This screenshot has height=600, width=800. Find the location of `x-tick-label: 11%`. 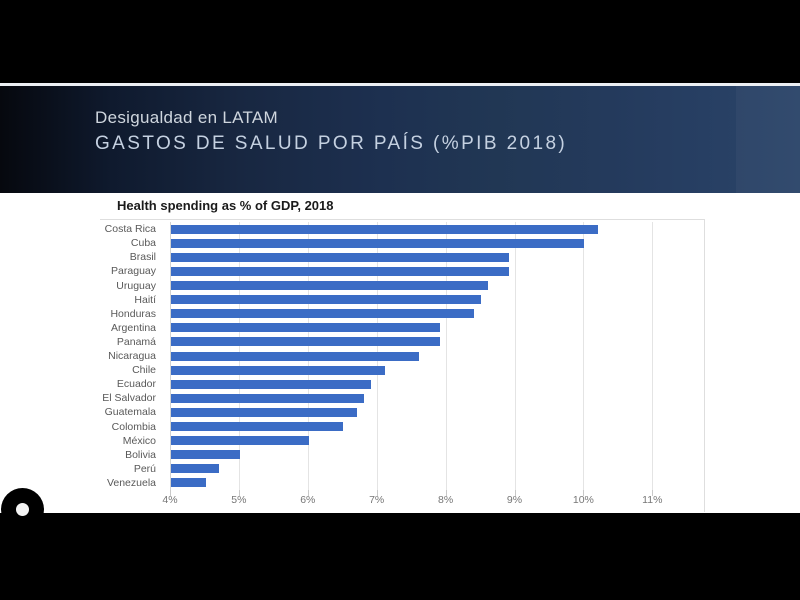

x-tick-label: 11% is located at coordinates (652, 500).